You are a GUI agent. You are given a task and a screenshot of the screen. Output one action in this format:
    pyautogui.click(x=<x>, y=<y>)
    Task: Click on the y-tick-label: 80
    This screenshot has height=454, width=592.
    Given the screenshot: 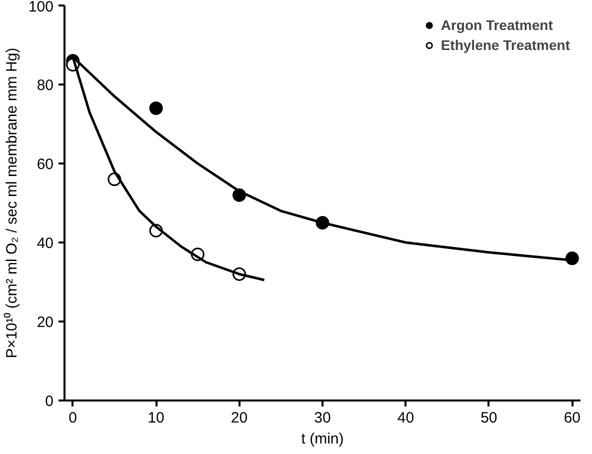 What is the action you would take?
    pyautogui.click(x=45, y=85)
    